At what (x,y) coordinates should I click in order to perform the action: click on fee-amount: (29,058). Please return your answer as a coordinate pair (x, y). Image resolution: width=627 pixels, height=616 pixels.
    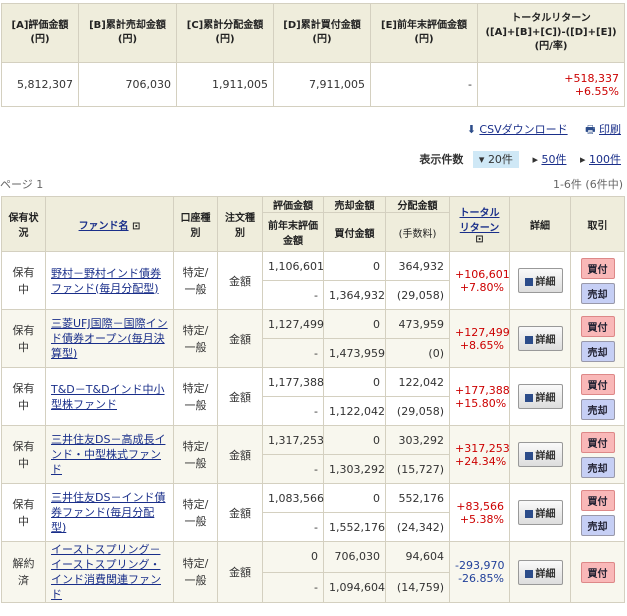
    Looking at the image, I should click on (417, 411).